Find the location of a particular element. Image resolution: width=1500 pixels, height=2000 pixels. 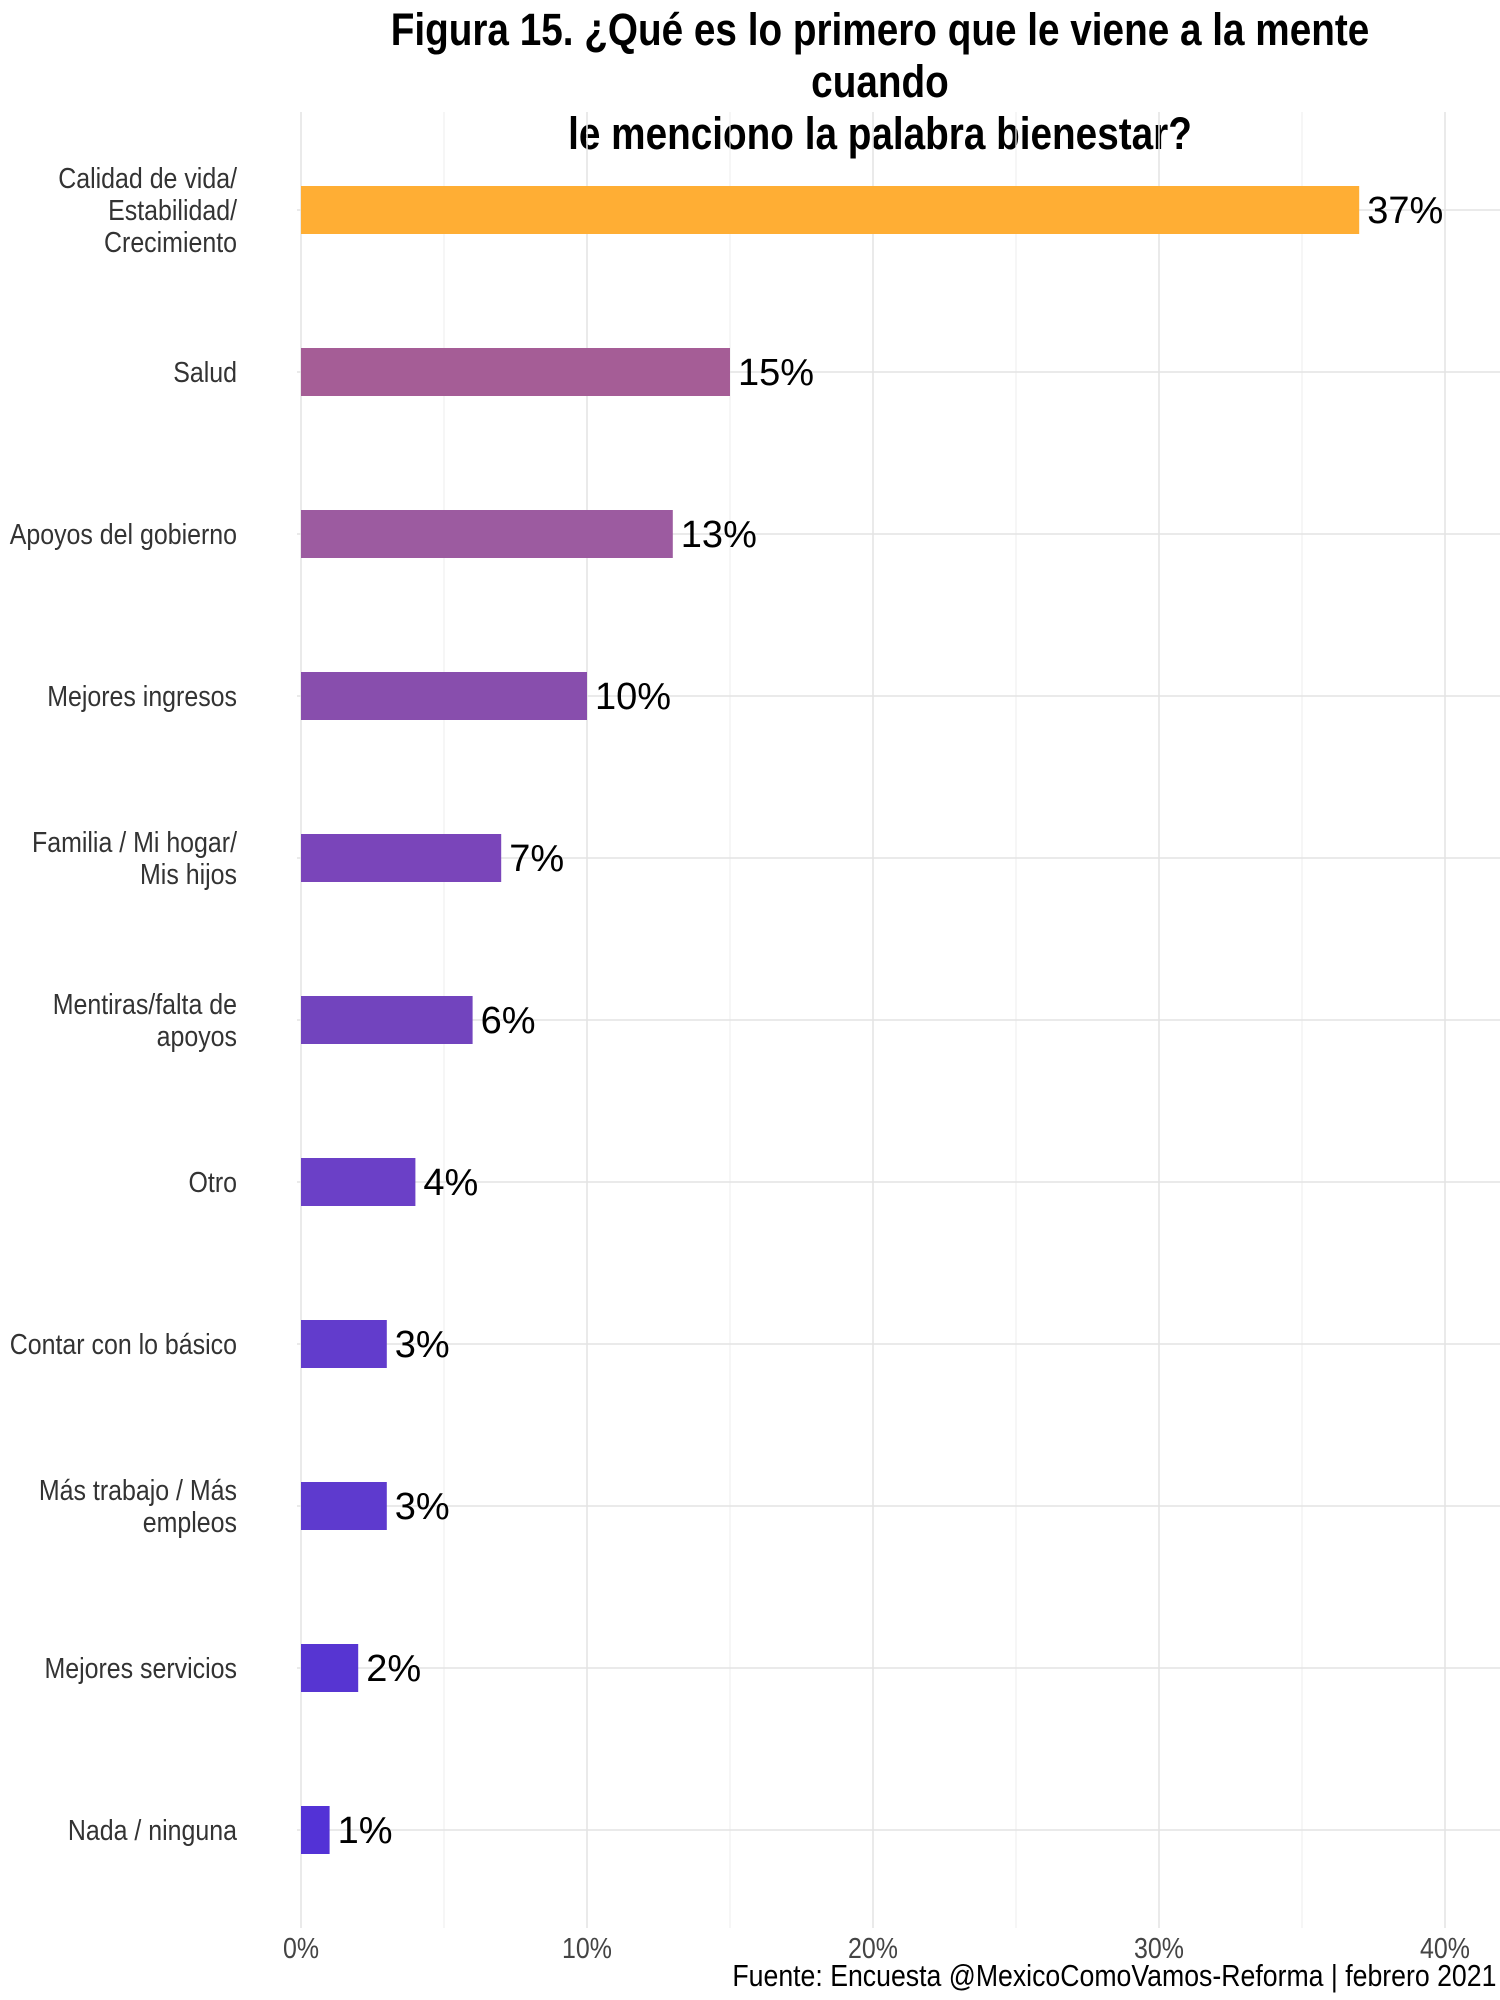

category-label: Apoyos del gobierno is located at coordinates (123, 534).